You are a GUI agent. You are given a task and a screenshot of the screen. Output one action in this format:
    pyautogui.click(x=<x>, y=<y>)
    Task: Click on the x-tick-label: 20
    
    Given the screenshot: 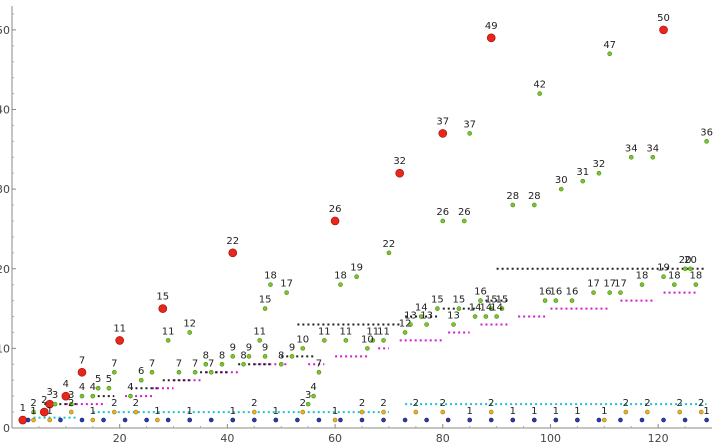 What is the action you would take?
    pyautogui.click(x=120, y=438)
    